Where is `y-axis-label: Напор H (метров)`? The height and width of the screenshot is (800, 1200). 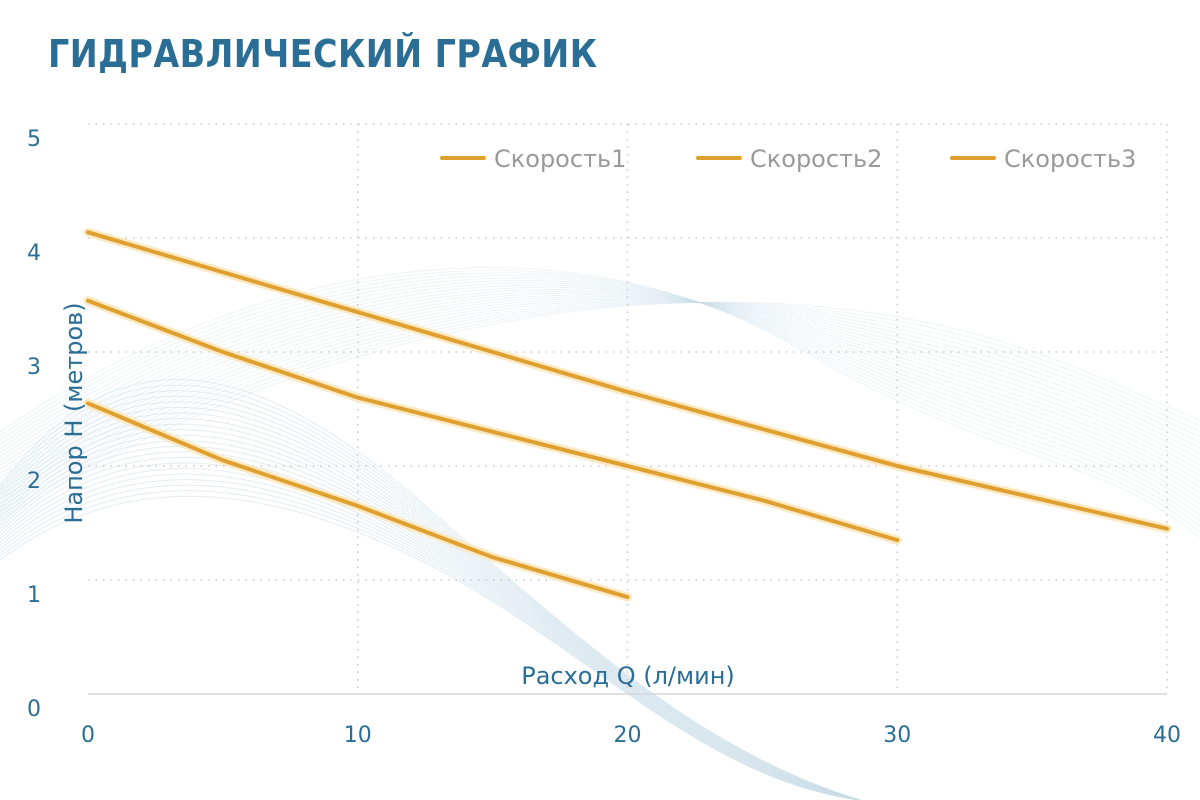
y-axis-label: Напор H (метров) is located at coordinates (74, 412).